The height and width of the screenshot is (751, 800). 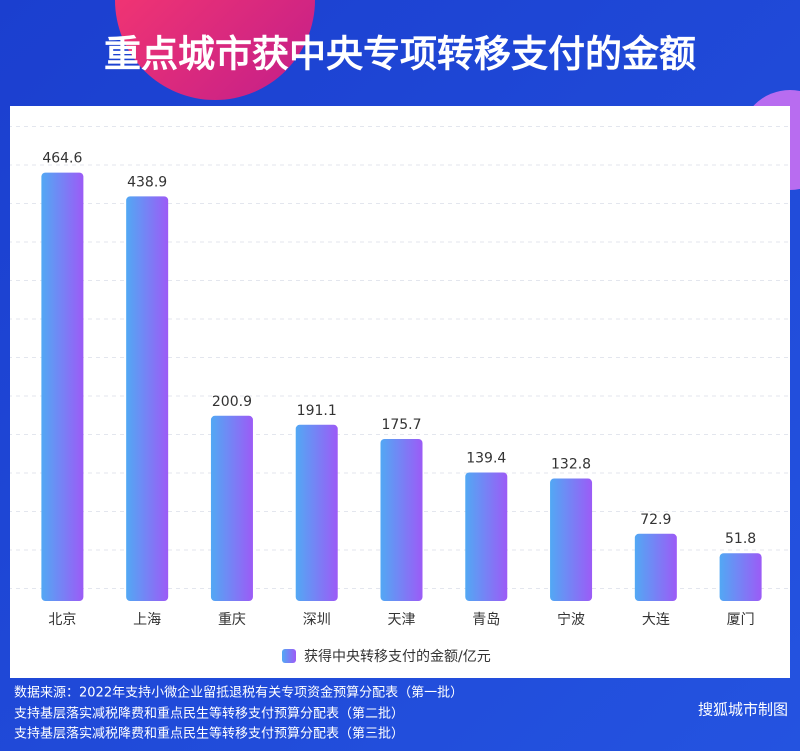 I want to click on value-label: 72.9, so click(x=655, y=520).